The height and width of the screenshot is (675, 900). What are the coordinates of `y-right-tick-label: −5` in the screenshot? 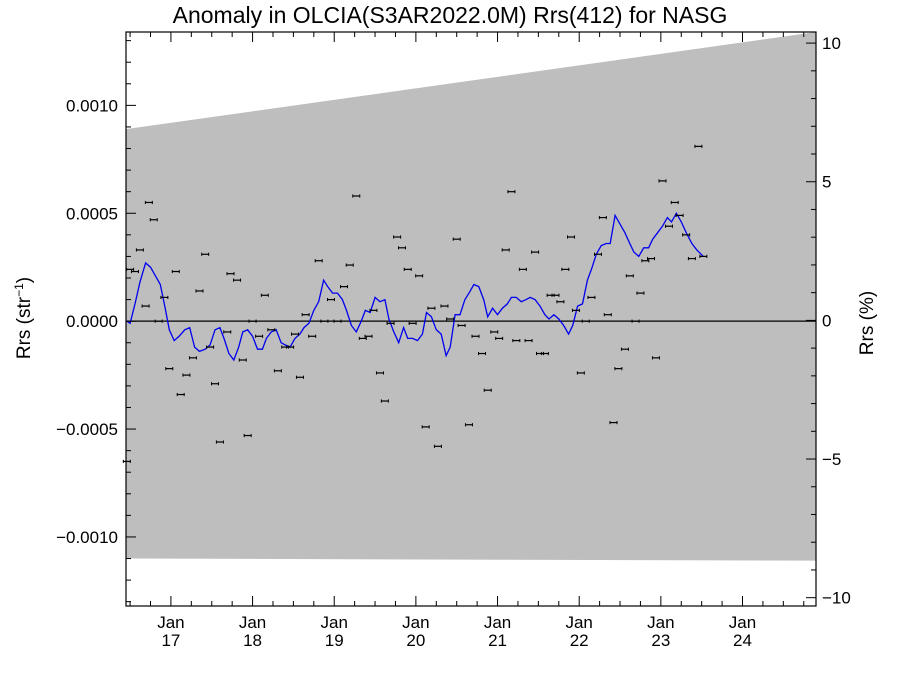 It's located at (831, 459).